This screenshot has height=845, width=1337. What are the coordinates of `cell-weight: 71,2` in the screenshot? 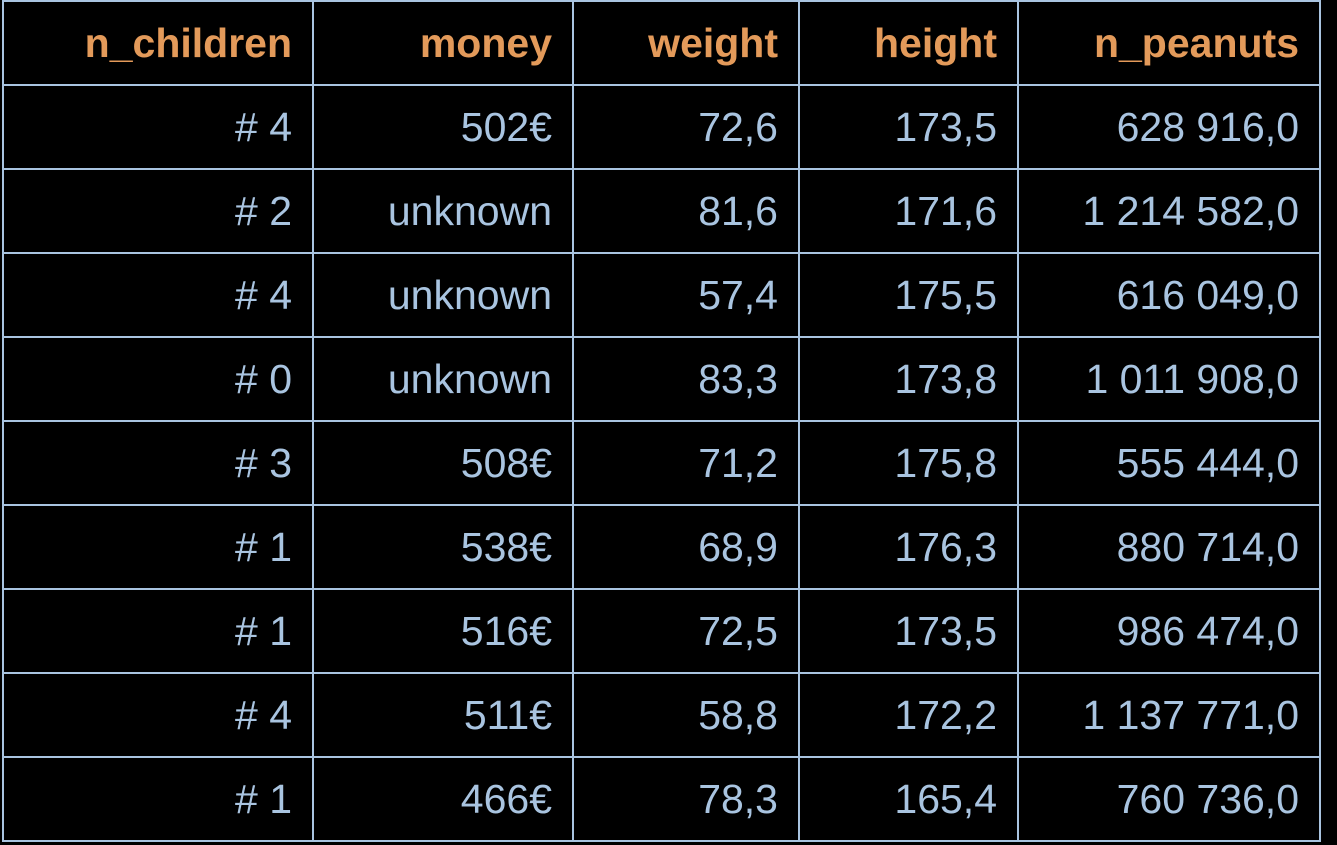 It's located at (686, 463).